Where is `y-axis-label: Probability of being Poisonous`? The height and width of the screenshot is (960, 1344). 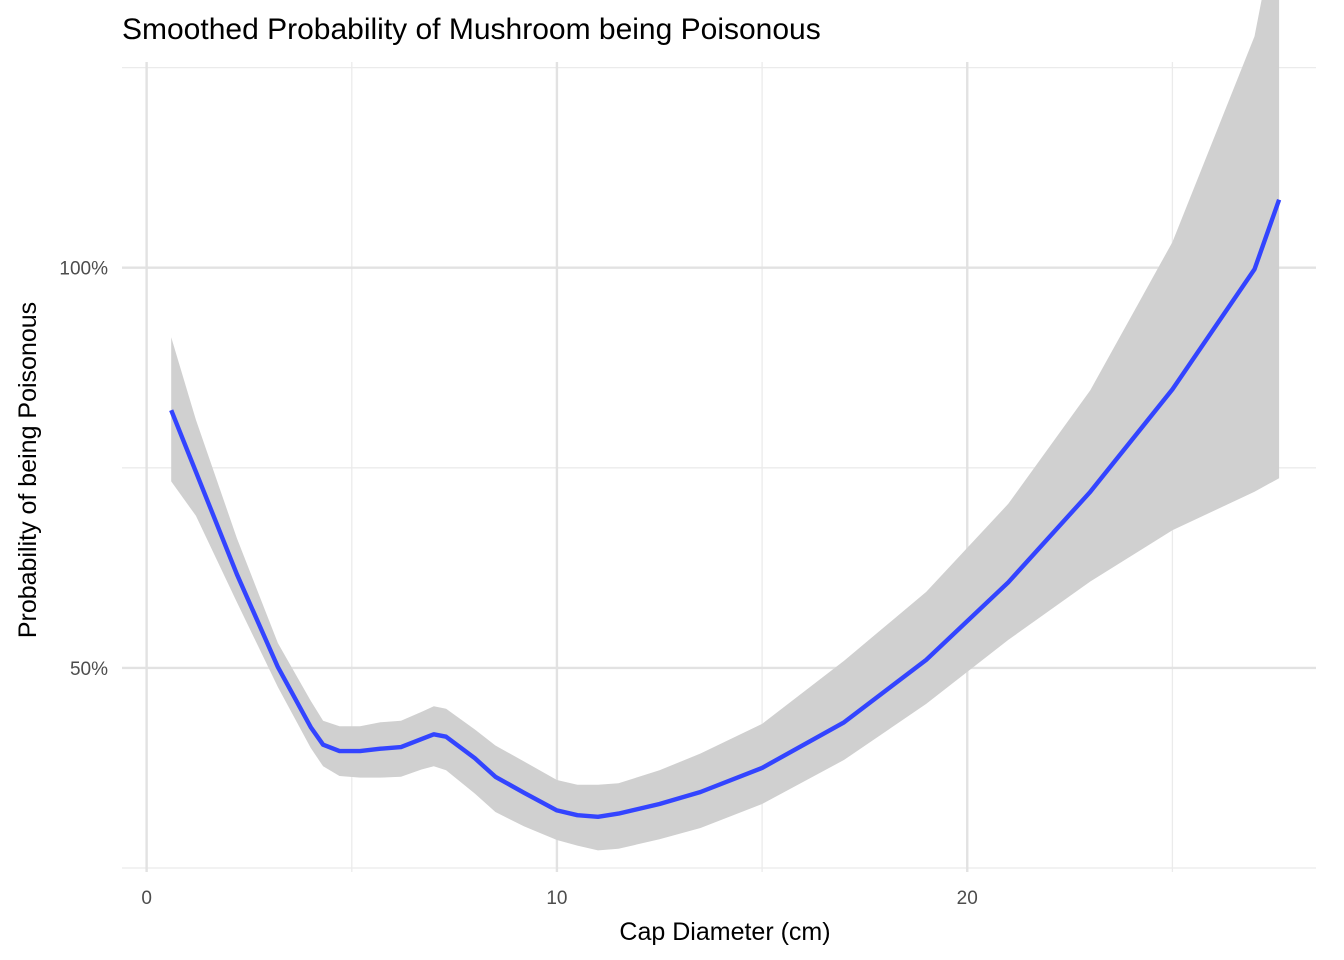
y-axis-label: Probability of being Poisonous is located at coordinates (28, 470).